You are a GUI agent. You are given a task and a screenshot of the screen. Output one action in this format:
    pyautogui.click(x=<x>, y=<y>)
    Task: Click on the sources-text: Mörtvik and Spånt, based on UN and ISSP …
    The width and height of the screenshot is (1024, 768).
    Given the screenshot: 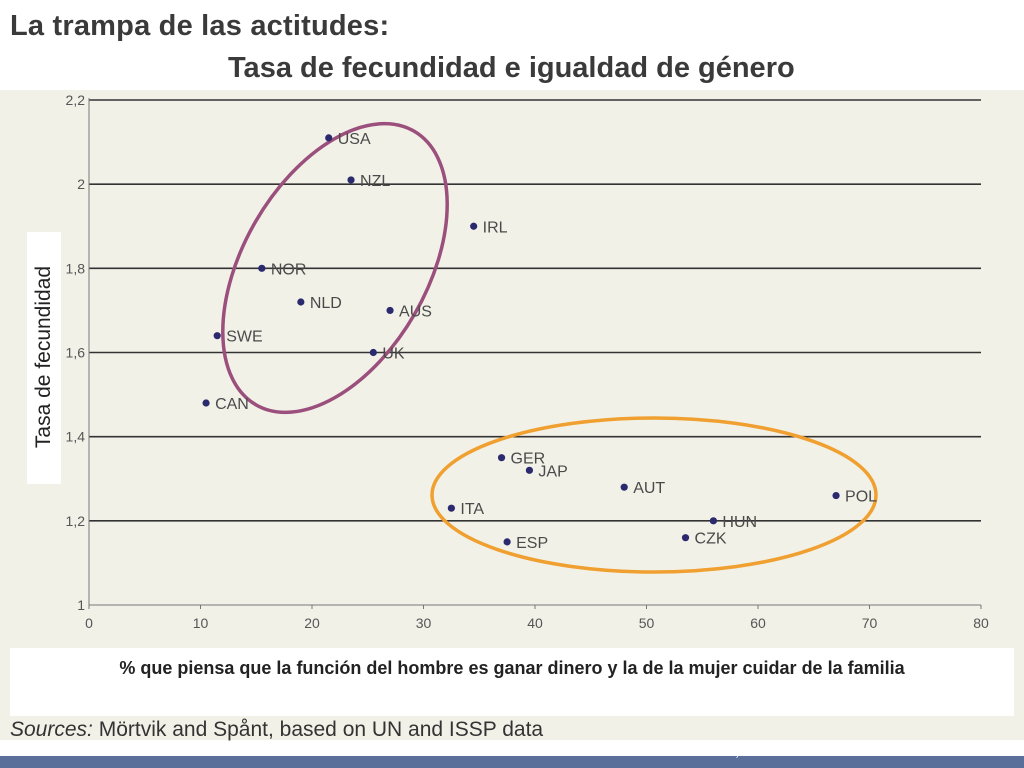 What is the action you would take?
    pyautogui.click(x=321, y=729)
    